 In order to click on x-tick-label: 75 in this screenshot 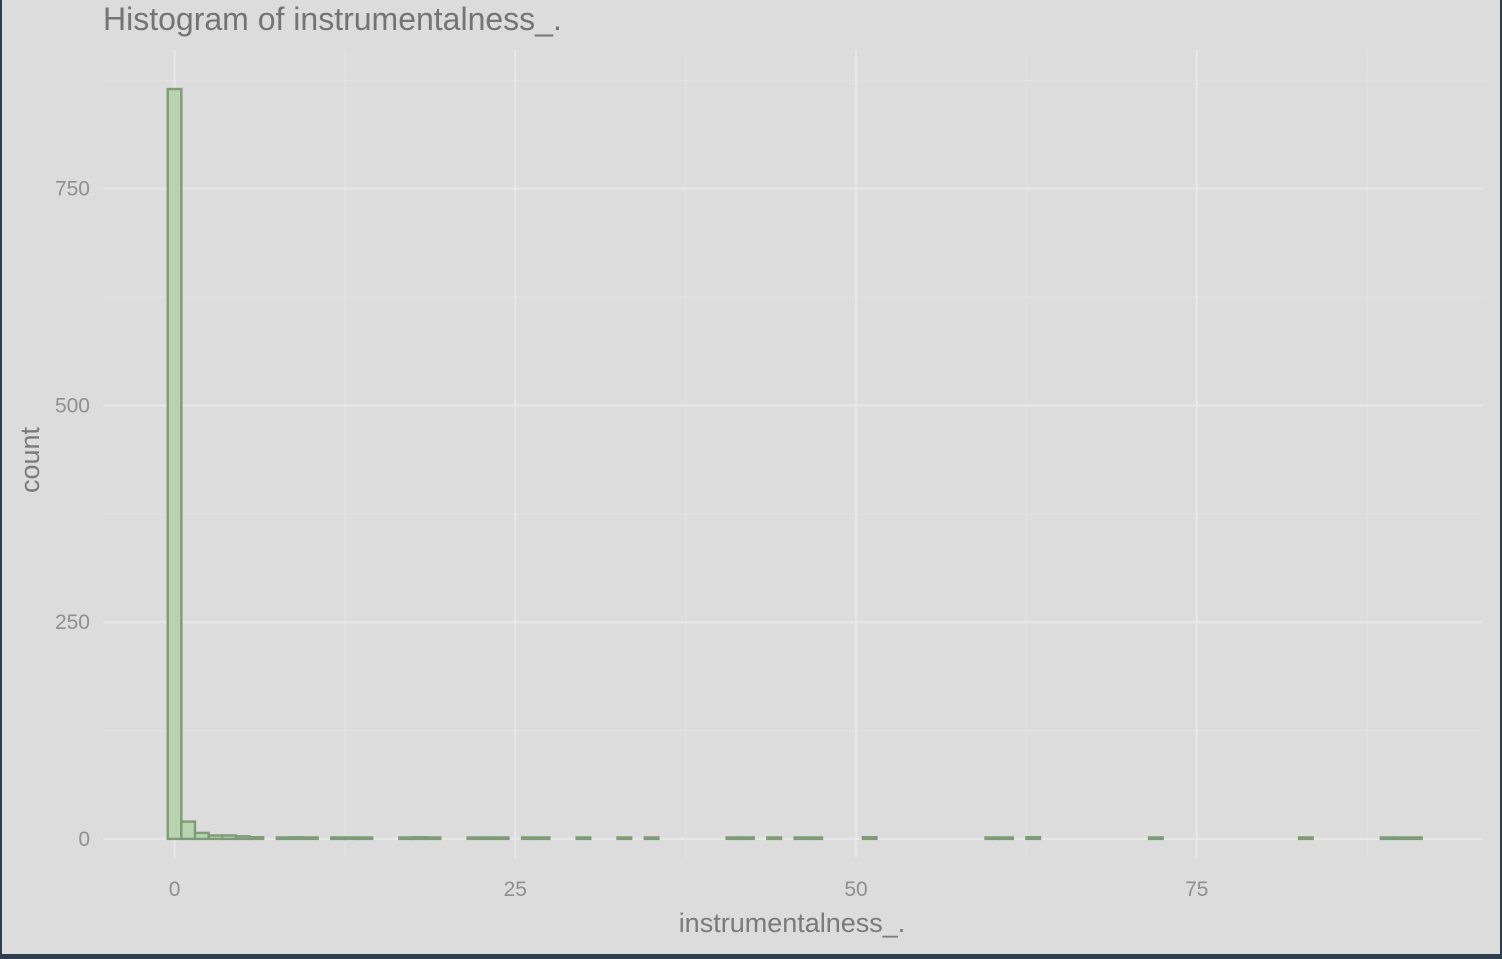, I will do `click(1196, 889)`.